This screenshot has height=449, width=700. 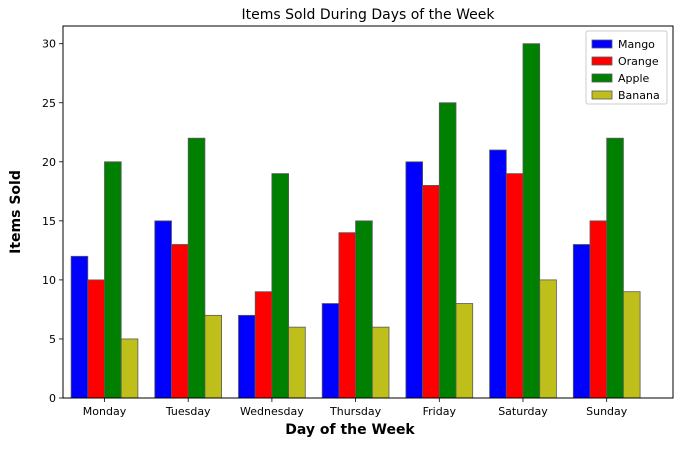 I want to click on bar-mango-wednesday, so click(x=247, y=356).